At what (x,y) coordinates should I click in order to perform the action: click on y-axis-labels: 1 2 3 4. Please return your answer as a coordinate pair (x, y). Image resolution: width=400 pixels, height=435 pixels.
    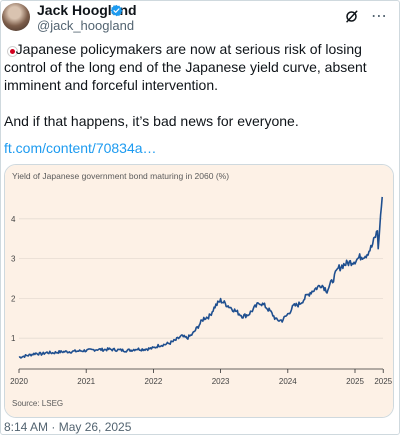
    Looking at the image, I should click on (13, 279).